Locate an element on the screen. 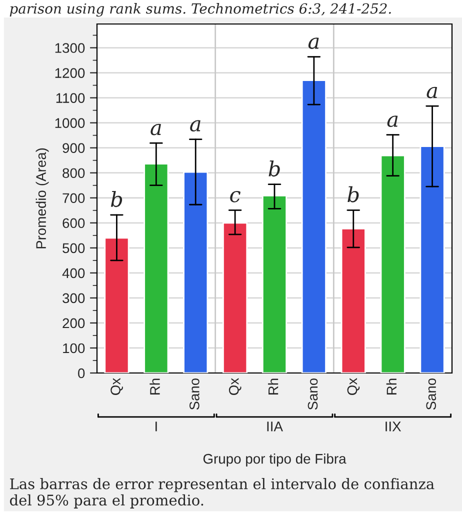 The image size is (462, 521). y-tick-label: 200 is located at coordinates (73, 323).